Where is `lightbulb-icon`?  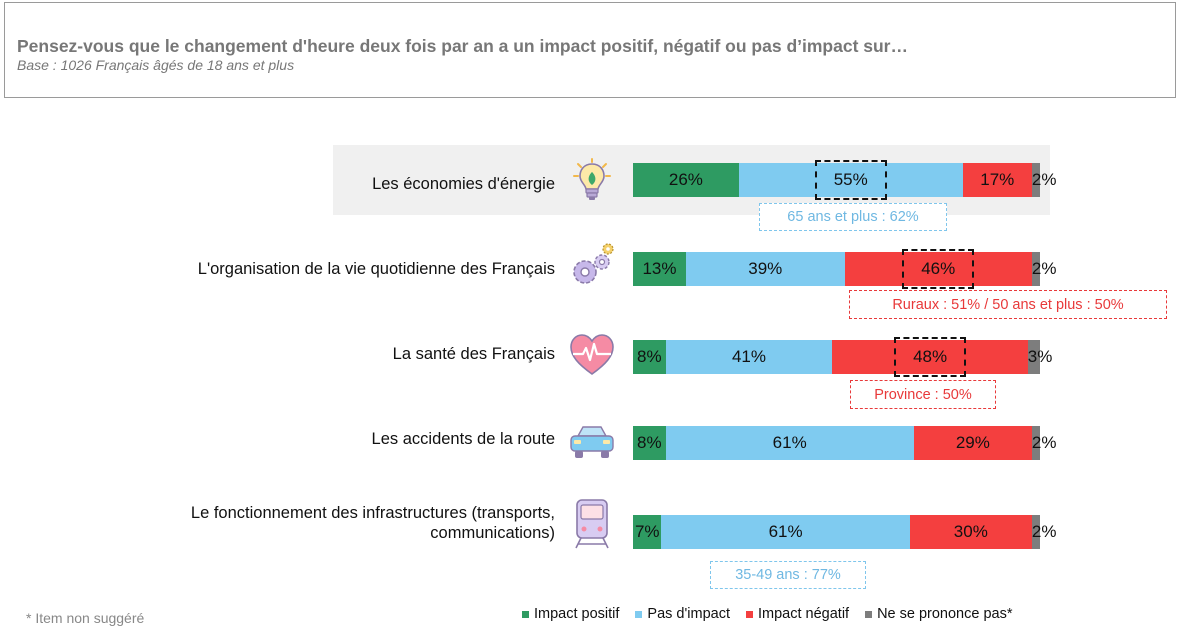
lightbulb-icon is located at coordinates (592, 180).